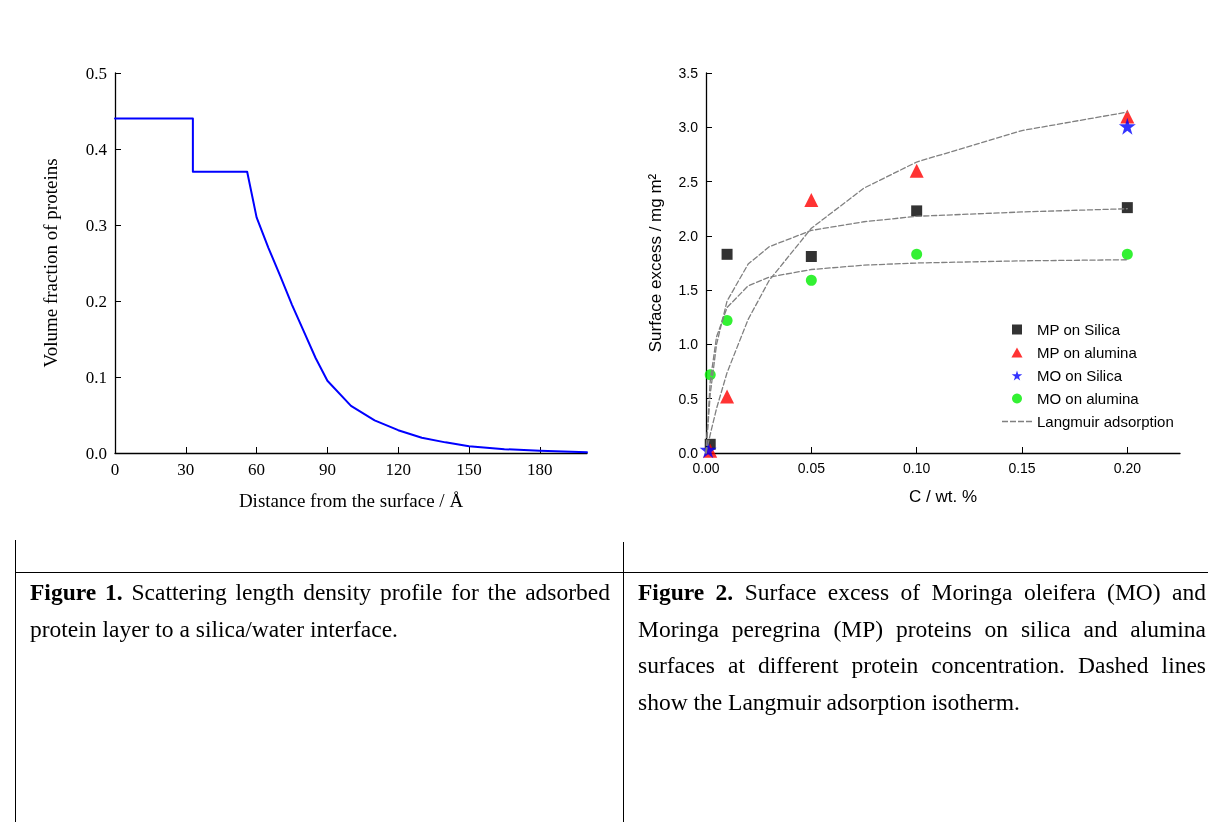 Image resolution: width=1208 pixels, height=822 pixels. What do you see at coordinates (257, 469) in the screenshot?
I see `x-tick-label: 60` at bounding box center [257, 469].